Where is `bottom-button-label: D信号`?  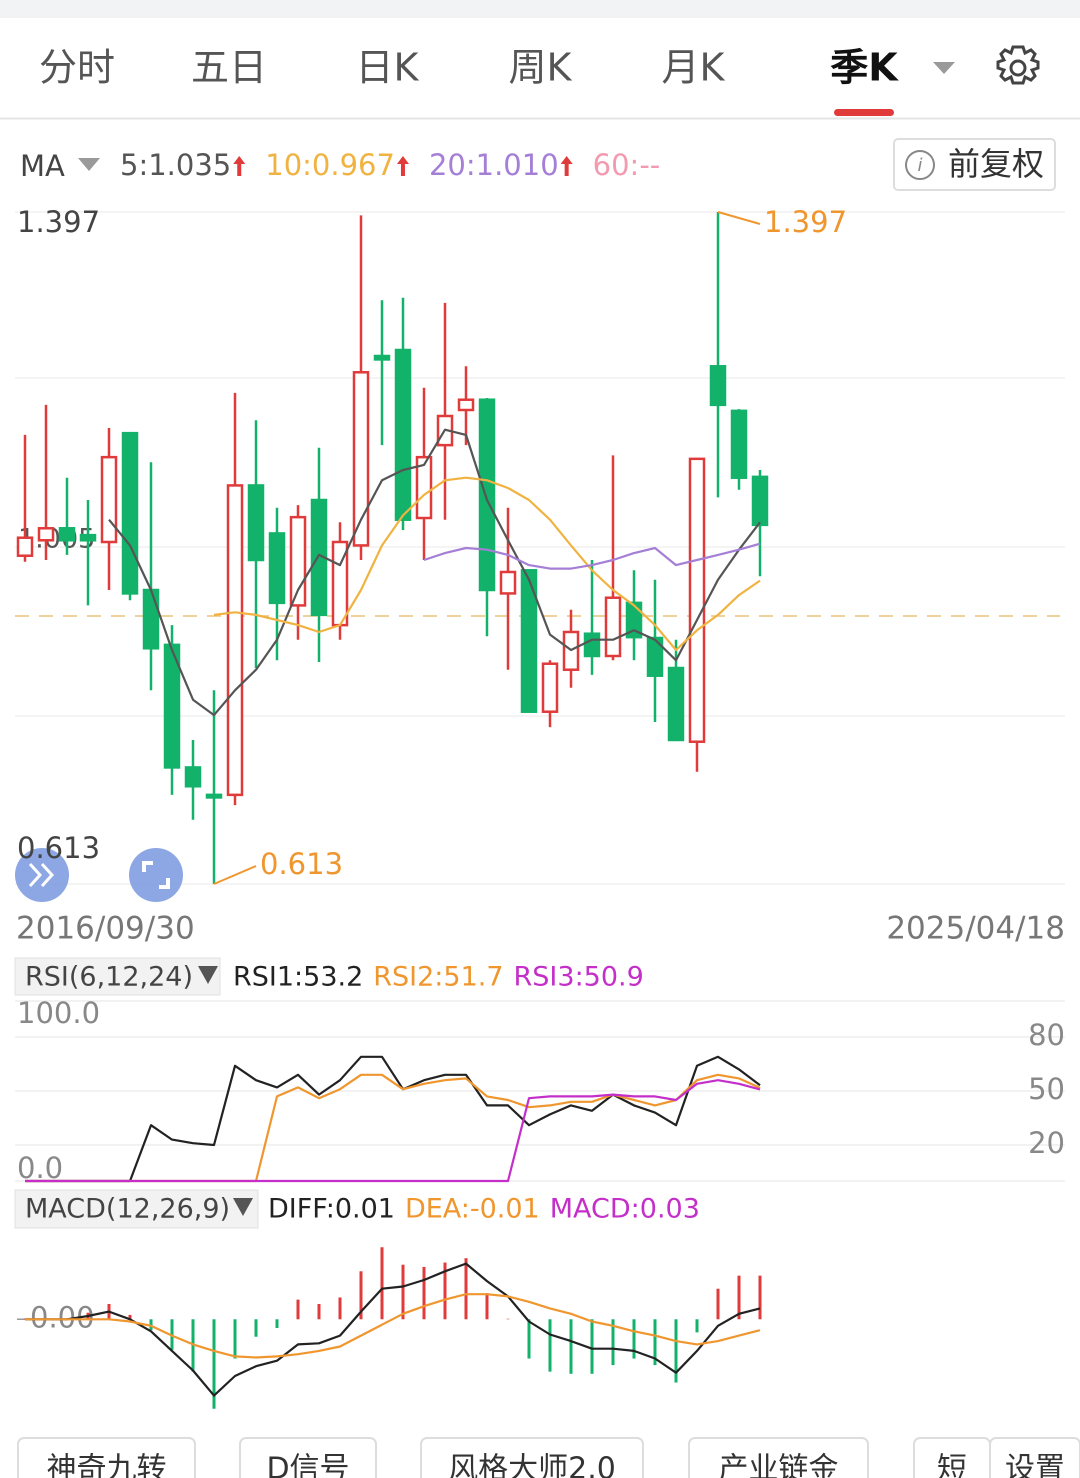
bottom-button-label: D信号 is located at coordinates (307, 1465).